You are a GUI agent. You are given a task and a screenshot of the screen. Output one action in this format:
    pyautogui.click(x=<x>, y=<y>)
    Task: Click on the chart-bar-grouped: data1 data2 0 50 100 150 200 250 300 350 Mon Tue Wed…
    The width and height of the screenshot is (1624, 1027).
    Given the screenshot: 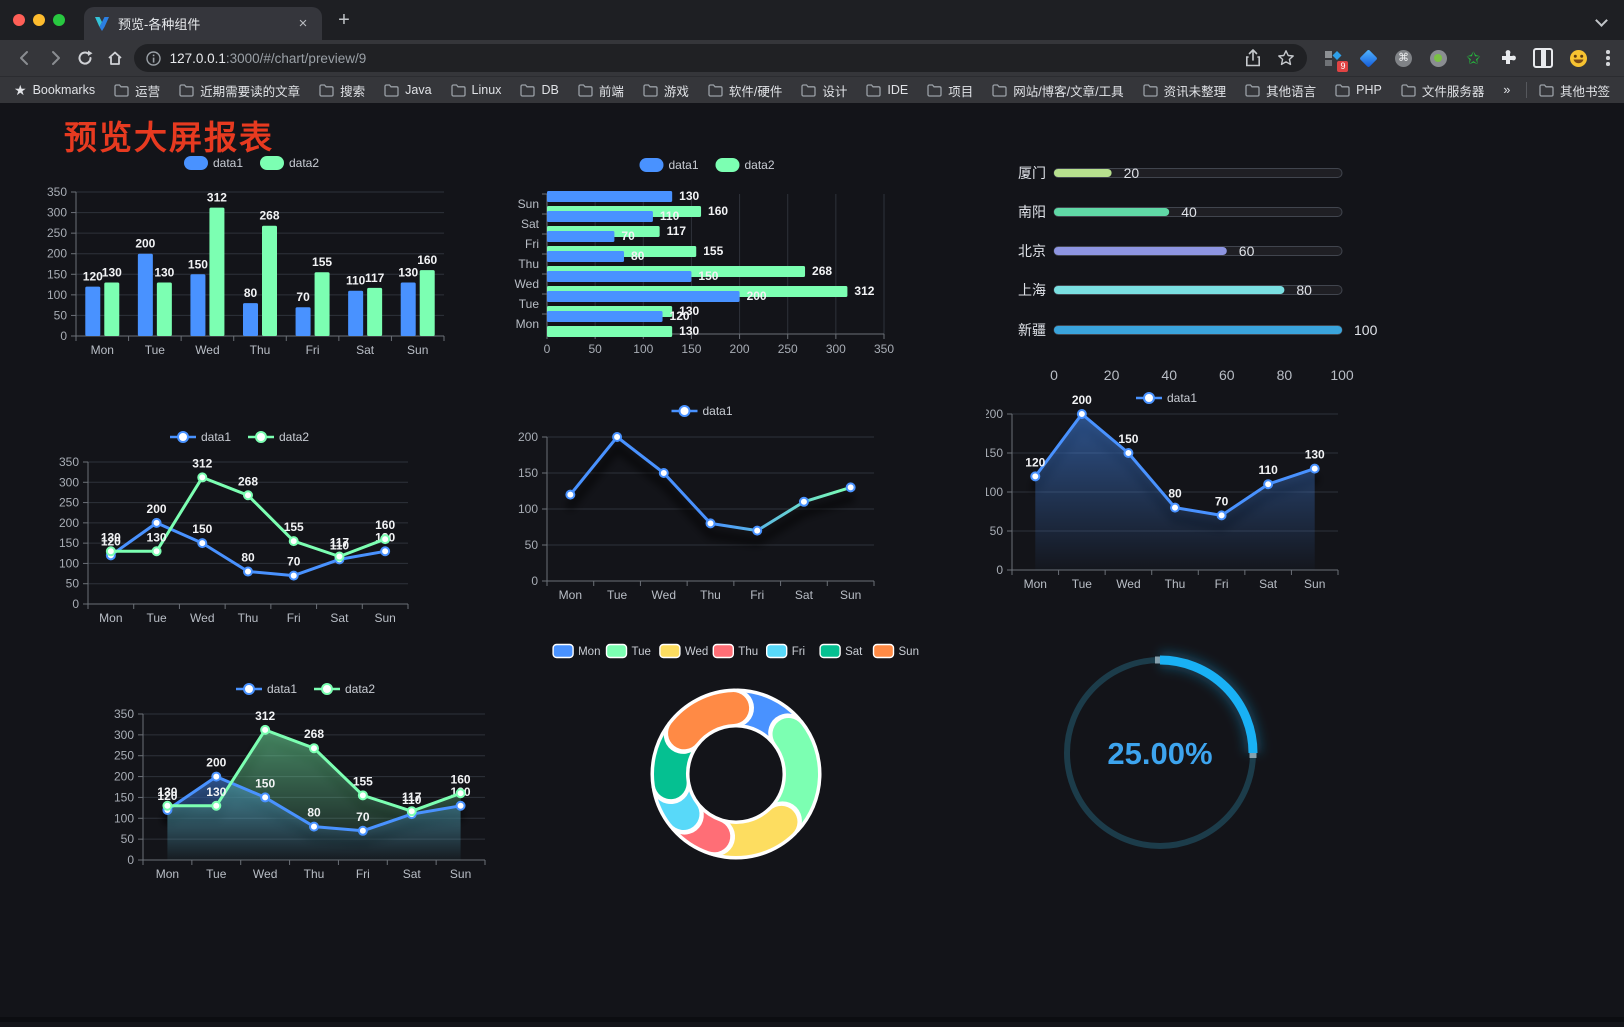 What is the action you would take?
    pyautogui.click(x=246, y=257)
    